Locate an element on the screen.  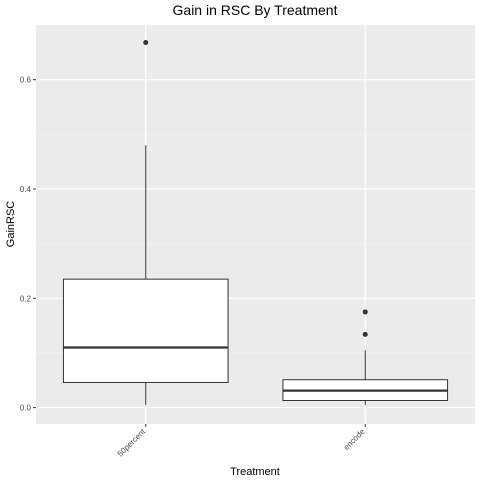
y-axis-title: GainRSC is located at coordinates (11, 224).